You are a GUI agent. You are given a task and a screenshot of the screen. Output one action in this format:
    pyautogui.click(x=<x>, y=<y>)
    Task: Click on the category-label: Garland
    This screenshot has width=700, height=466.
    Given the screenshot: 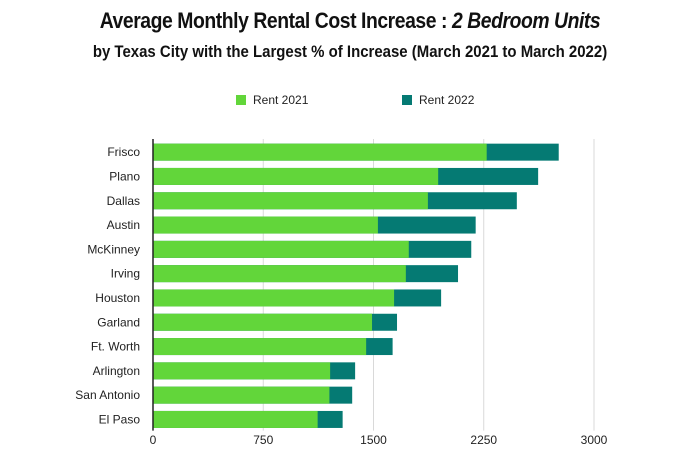 What is the action you would take?
    pyautogui.click(x=118, y=322)
    